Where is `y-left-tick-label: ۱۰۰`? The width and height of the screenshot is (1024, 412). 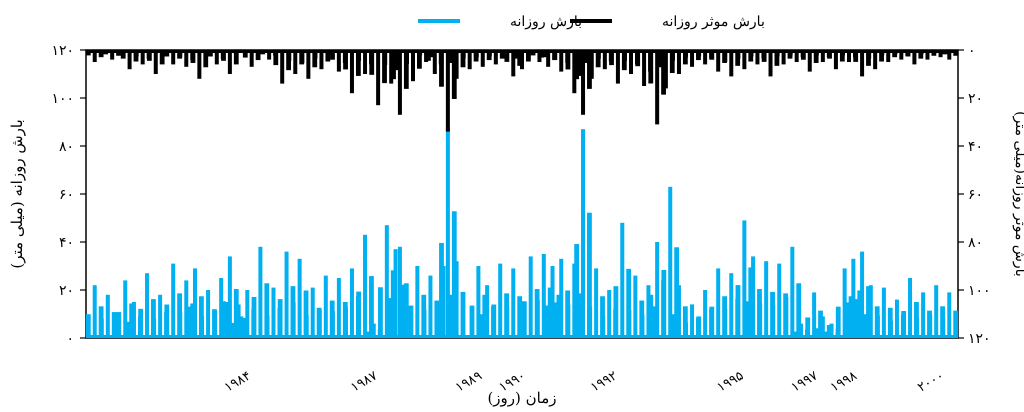
y-left-tick-label: ۱۰۰ is located at coordinates (62, 99).